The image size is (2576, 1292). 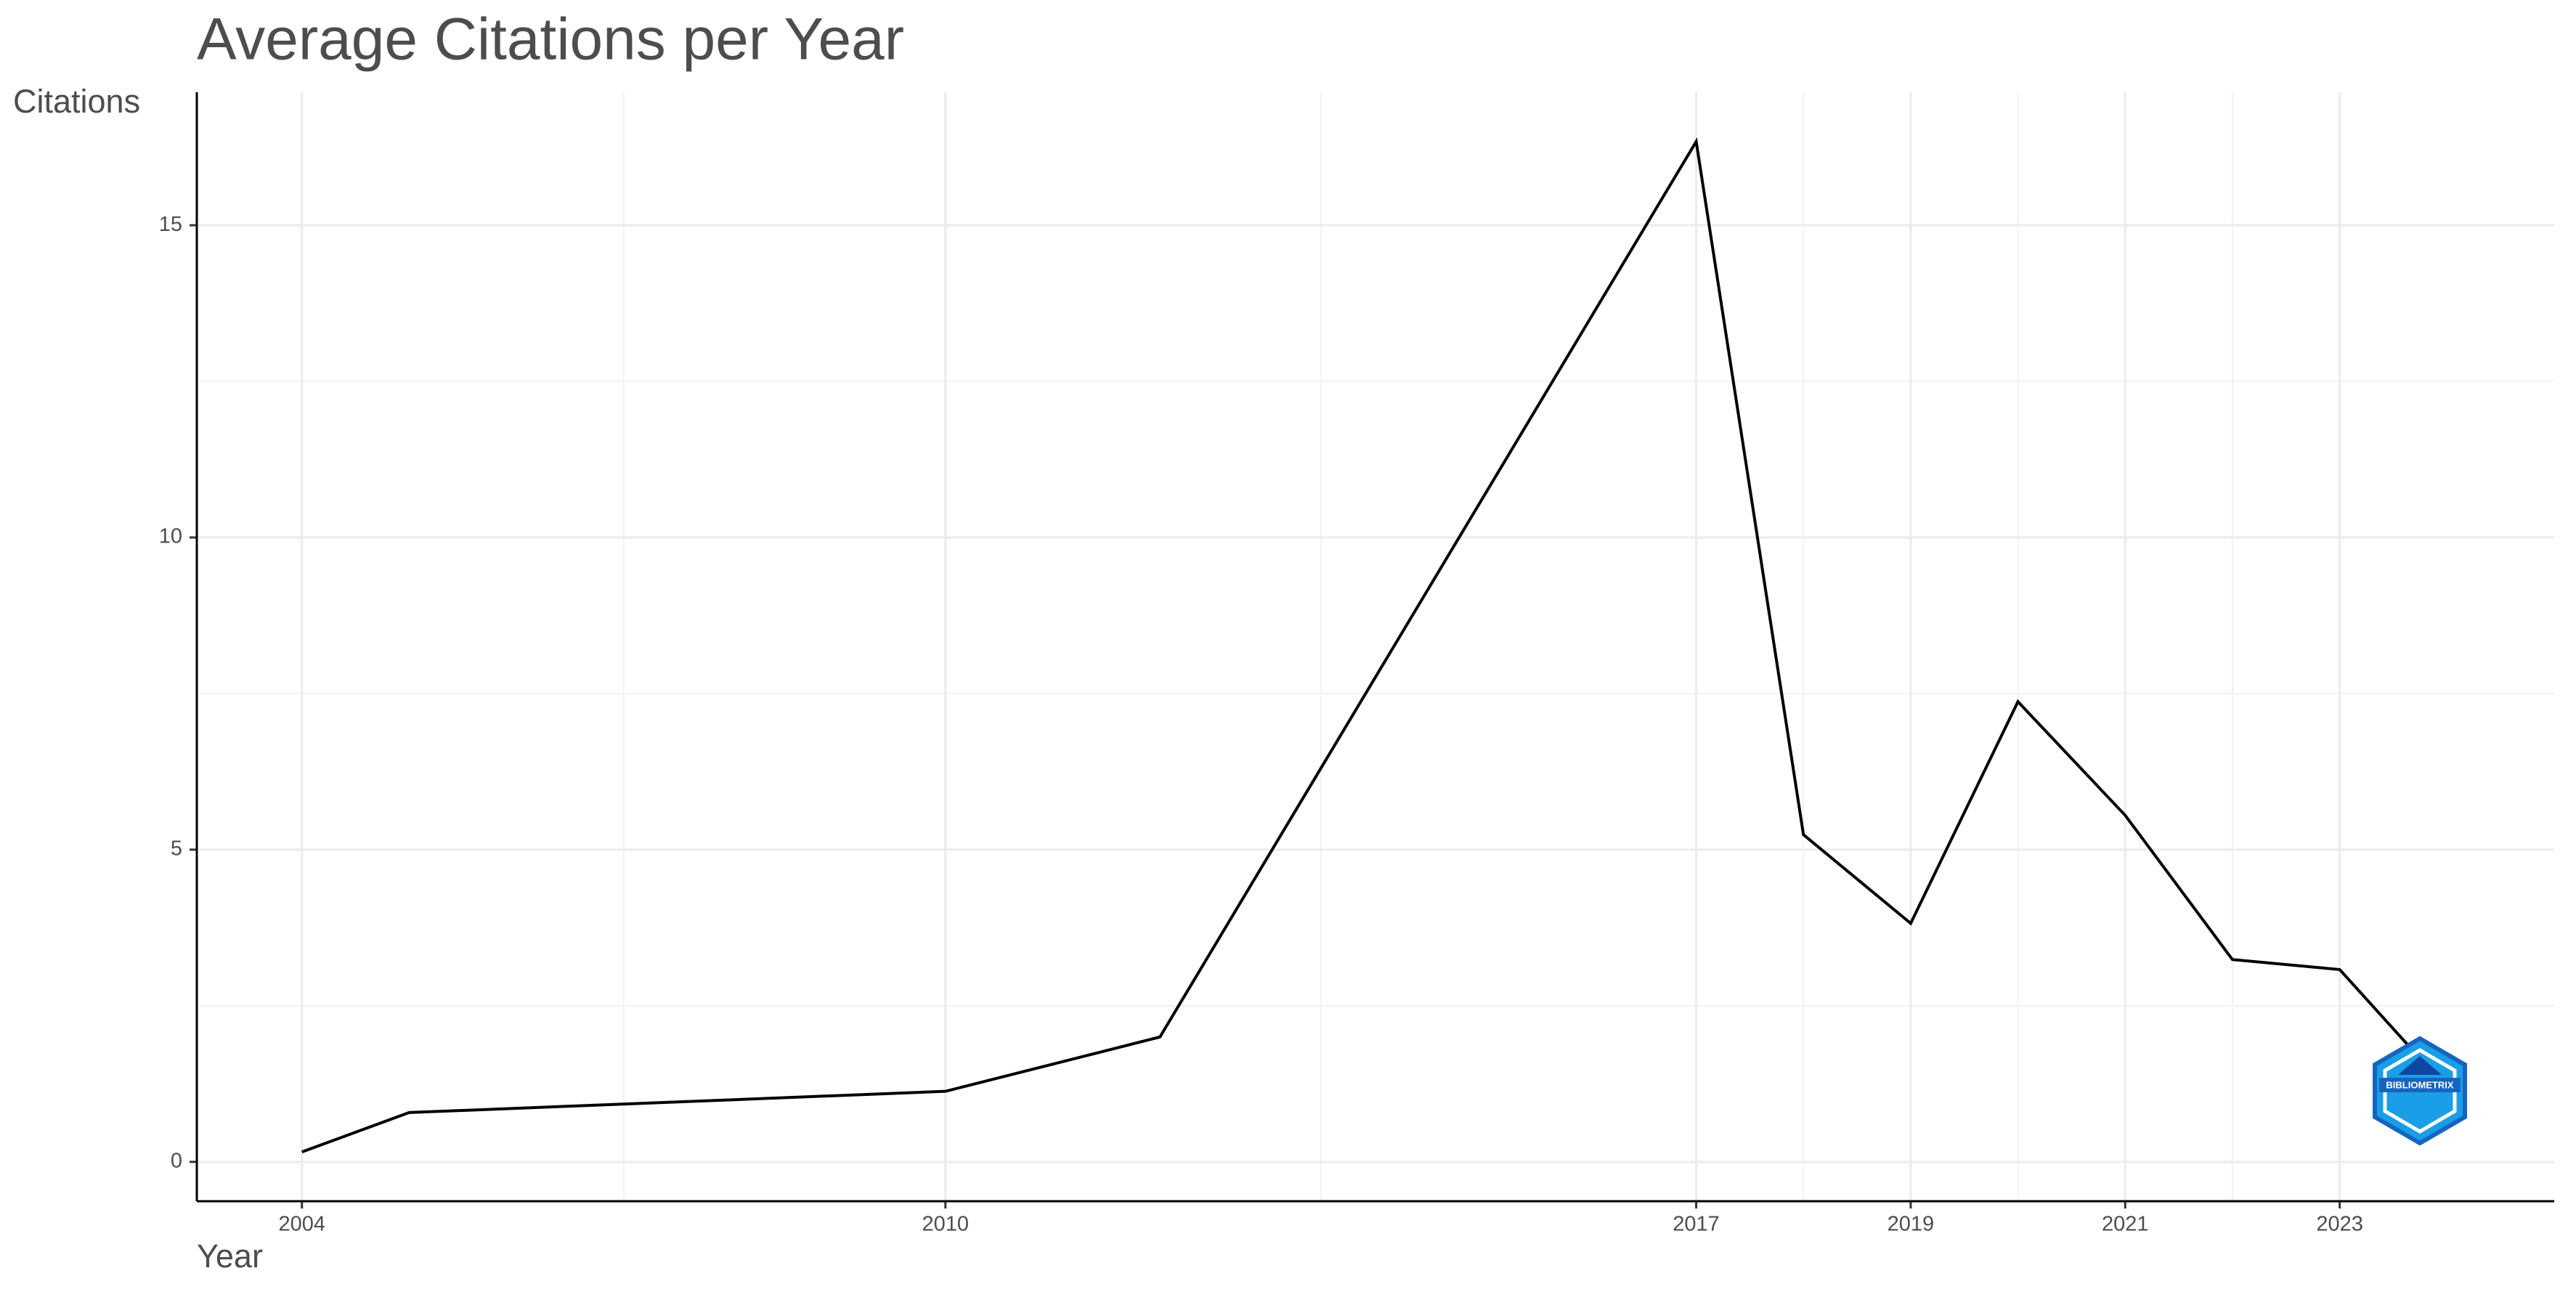 What do you see at coordinates (177, 849) in the screenshot?
I see `y-tick-label: 5` at bounding box center [177, 849].